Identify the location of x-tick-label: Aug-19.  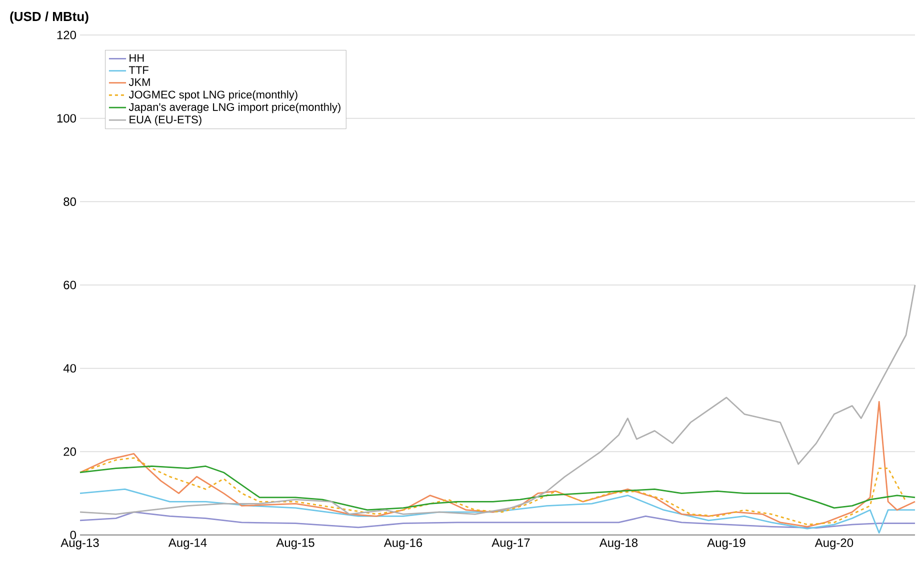
(726, 544).